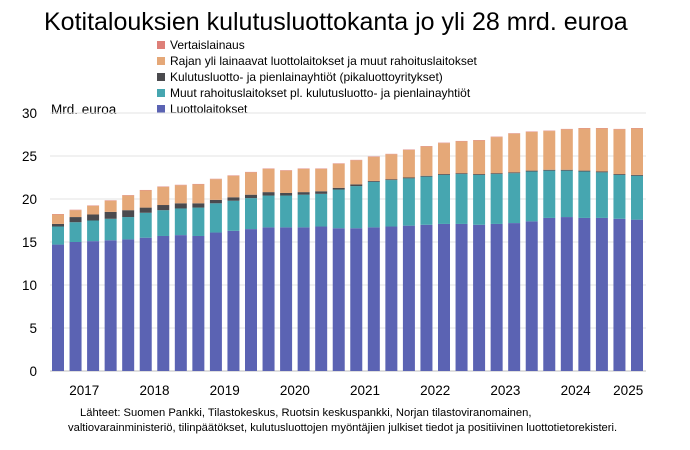 Image resolution: width=690 pixels, height=450 pixels. I want to click on x-tick-label: 2018, so click(154, 390).